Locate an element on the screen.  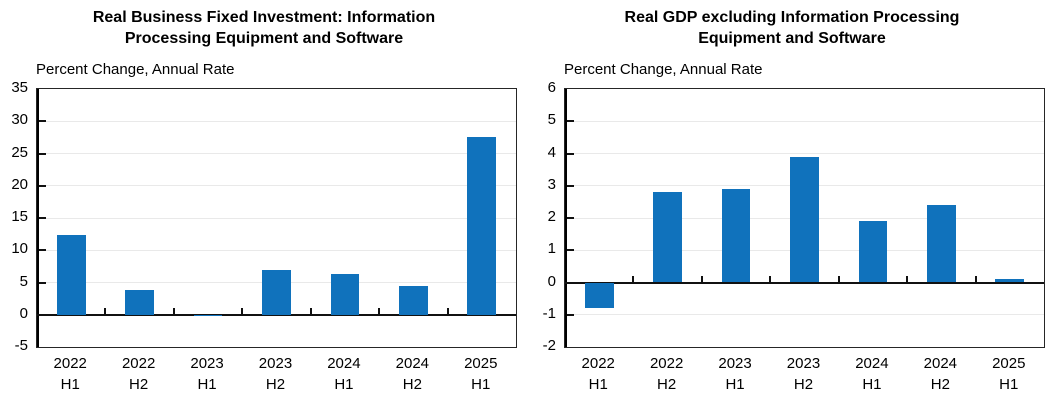
y-tick-label: 3 is located at coordinates (551, 184).